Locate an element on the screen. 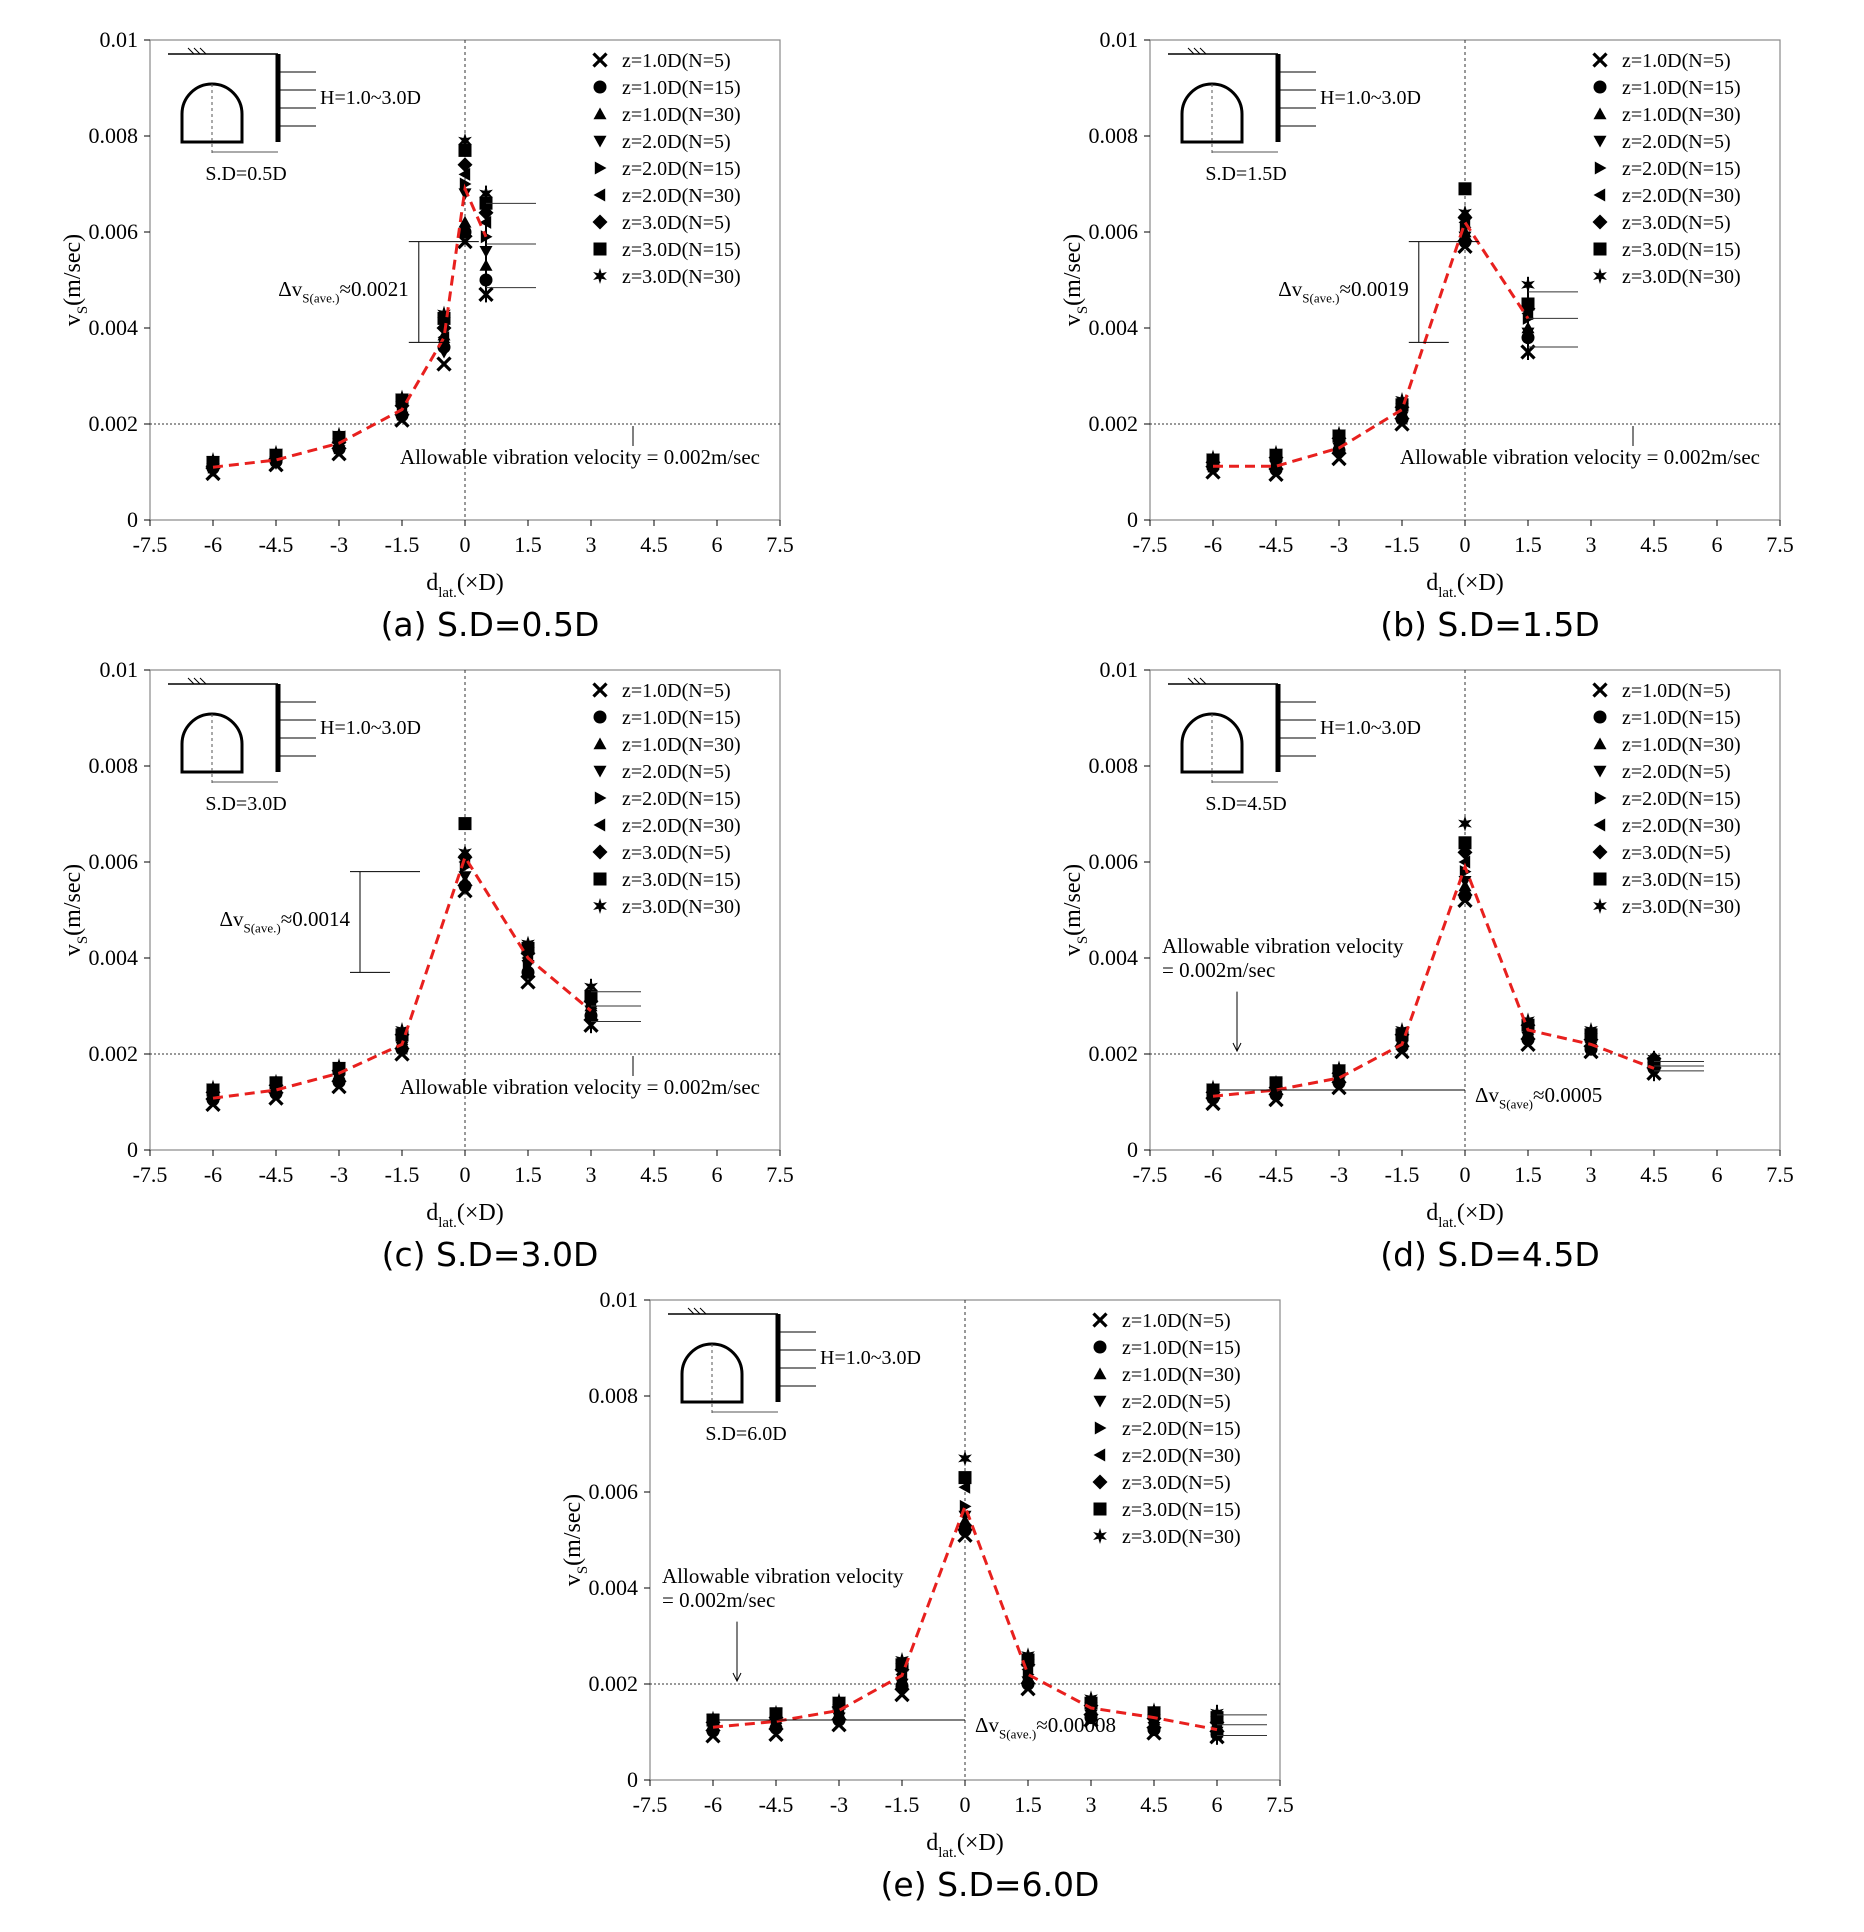 The width and height of the screenshot is (1864, 1932). inset-h-label-d: H=1.0~3.0D is located at coordinates (1370, 728).